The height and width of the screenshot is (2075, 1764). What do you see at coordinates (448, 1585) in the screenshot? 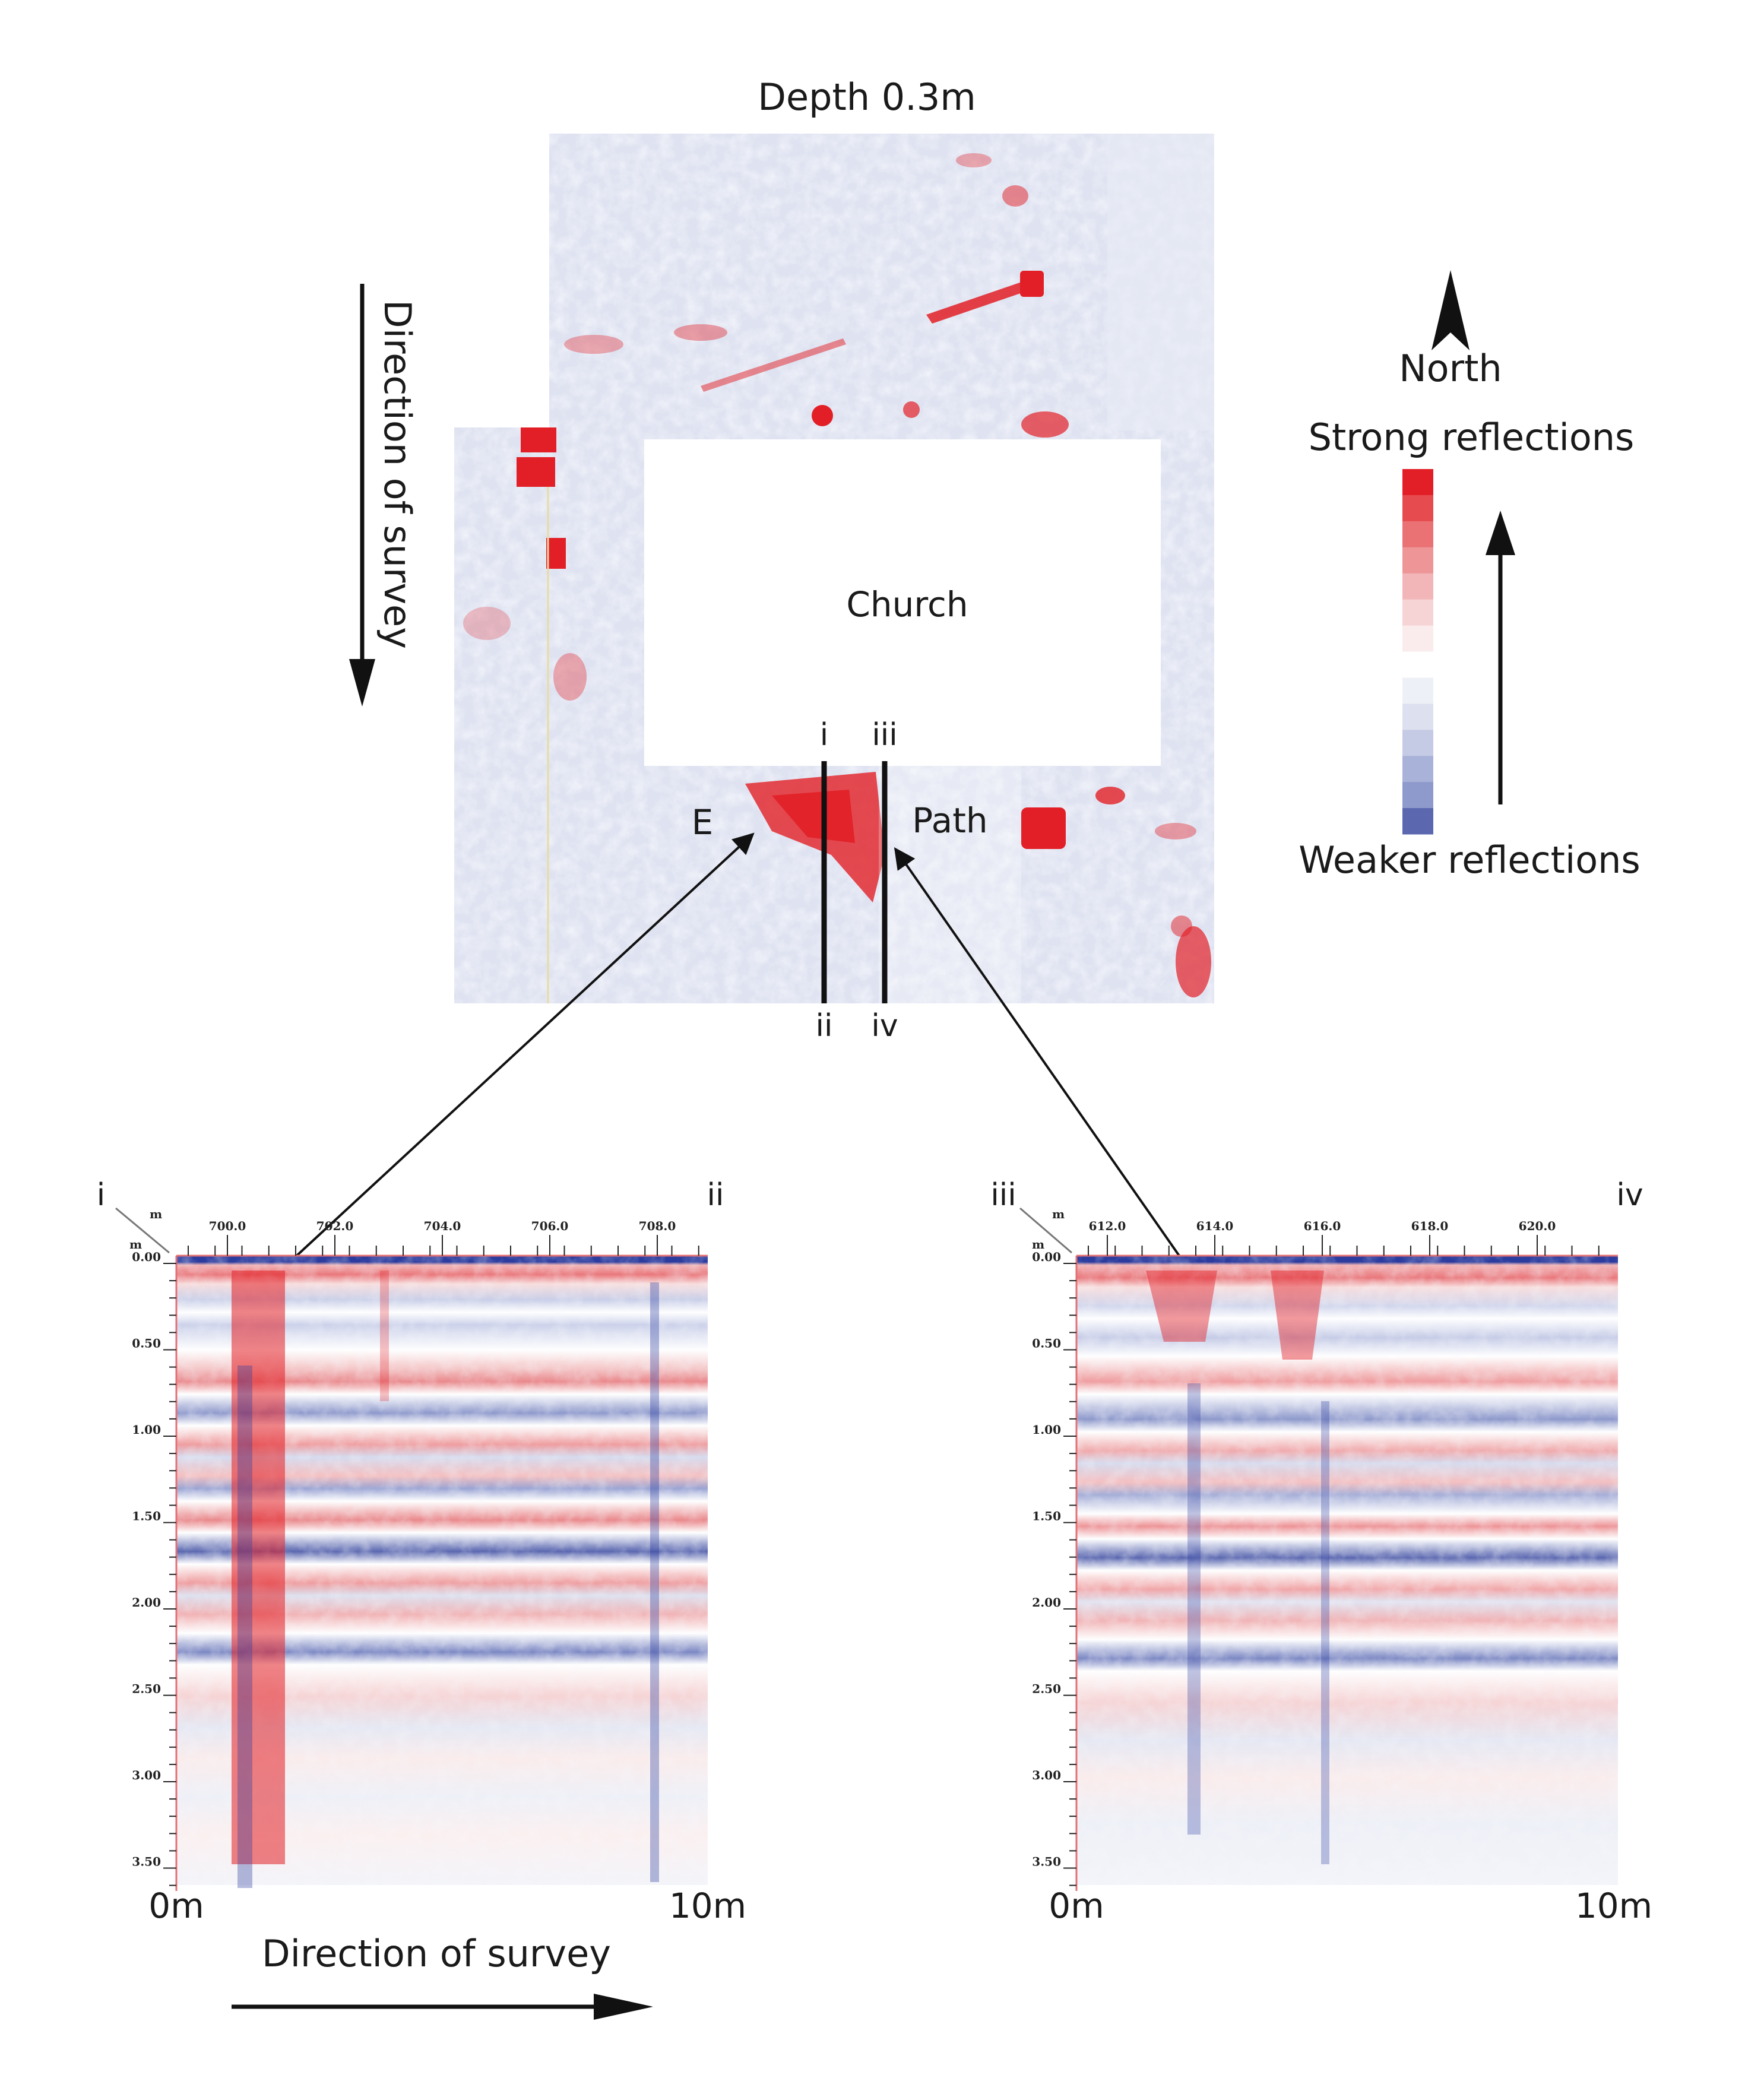
I see `profile-left-dark-columns` at bounding box center [448, 1585].